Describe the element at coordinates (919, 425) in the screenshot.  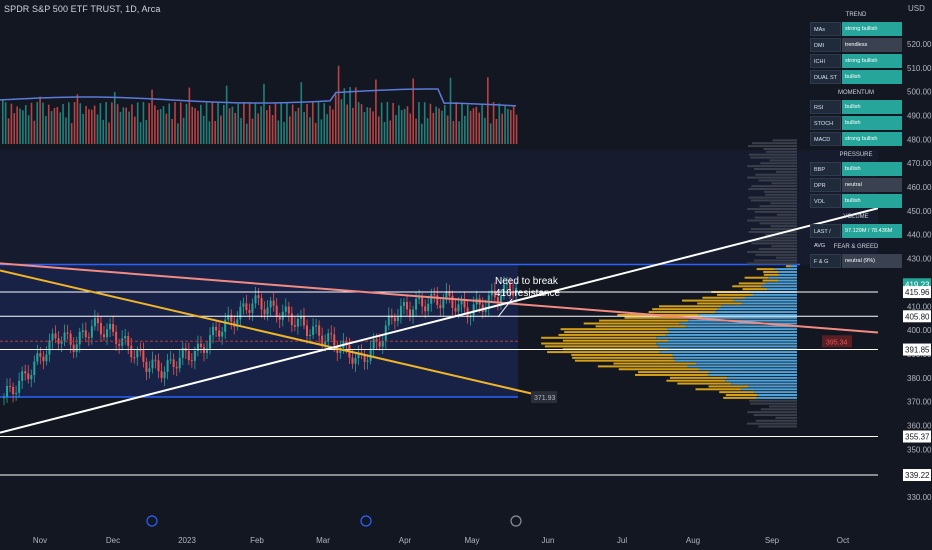
I see `y-tick-label: 360.00` at that location.